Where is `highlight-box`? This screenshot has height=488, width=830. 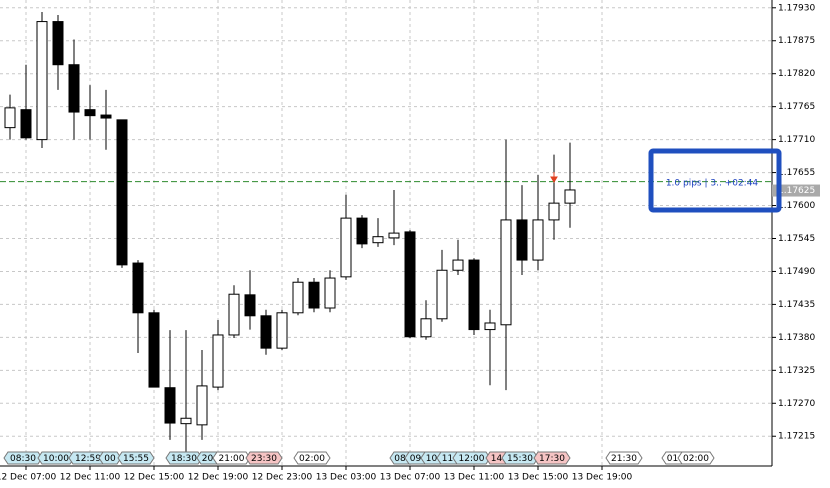 highlight-box is located at coordinates (715, 180).